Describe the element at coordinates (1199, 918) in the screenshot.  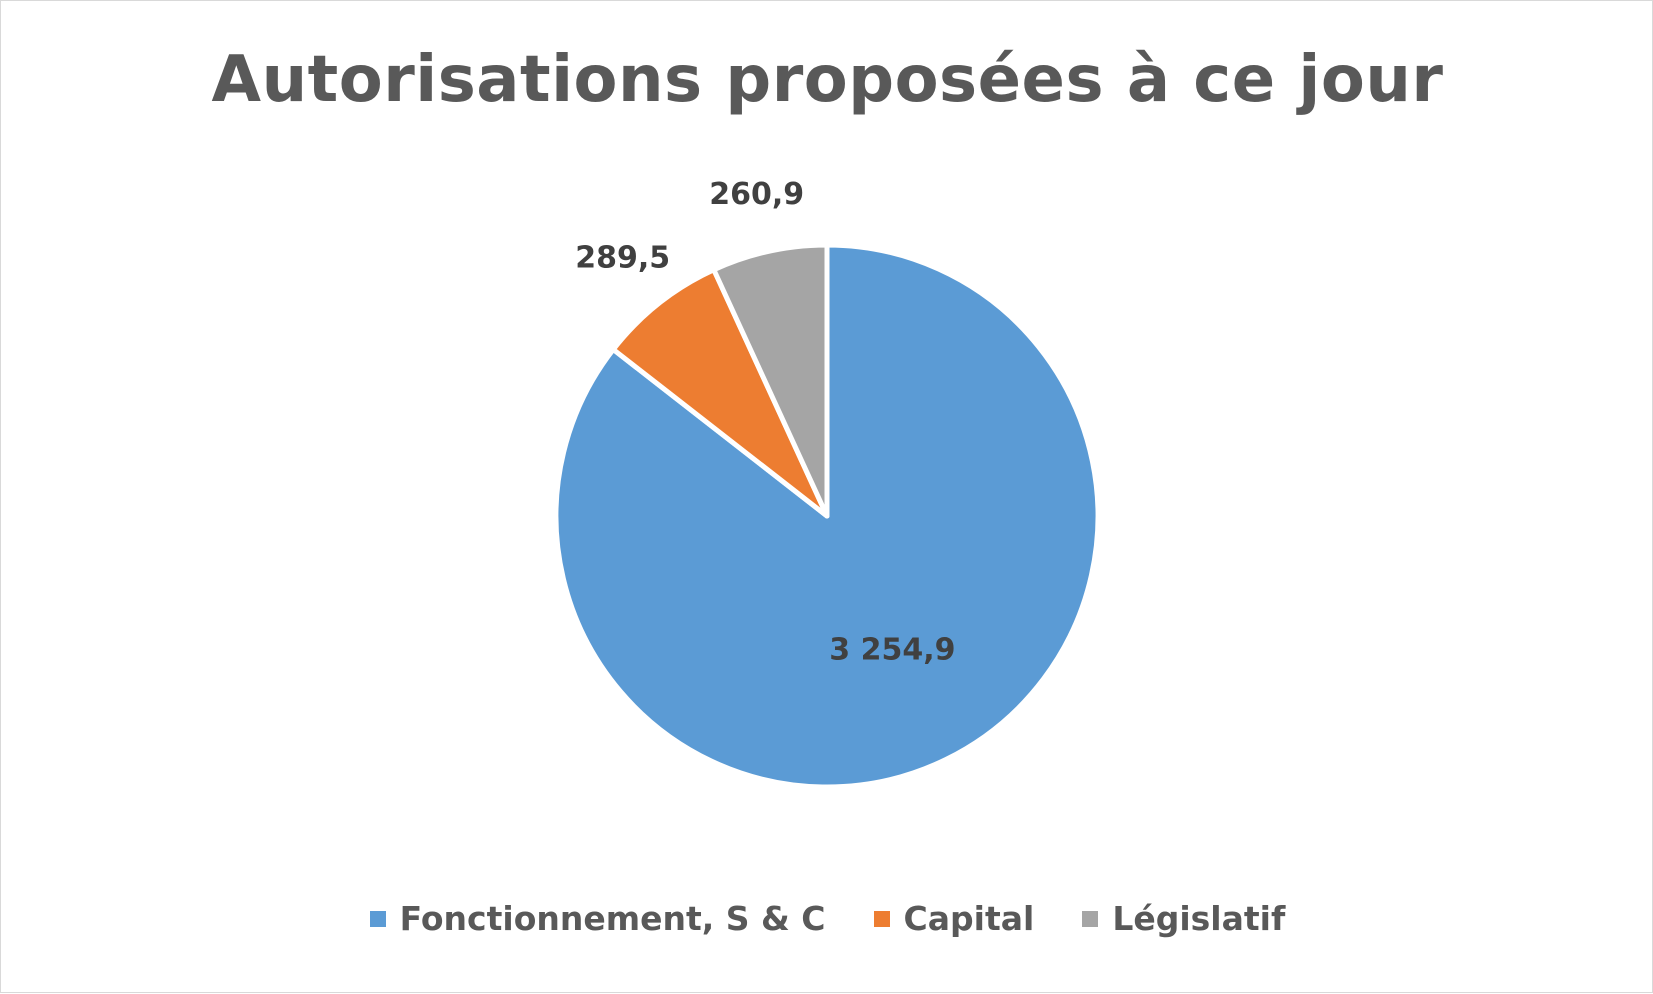
I see `legend-label-legislatif: Législatif` at that location.